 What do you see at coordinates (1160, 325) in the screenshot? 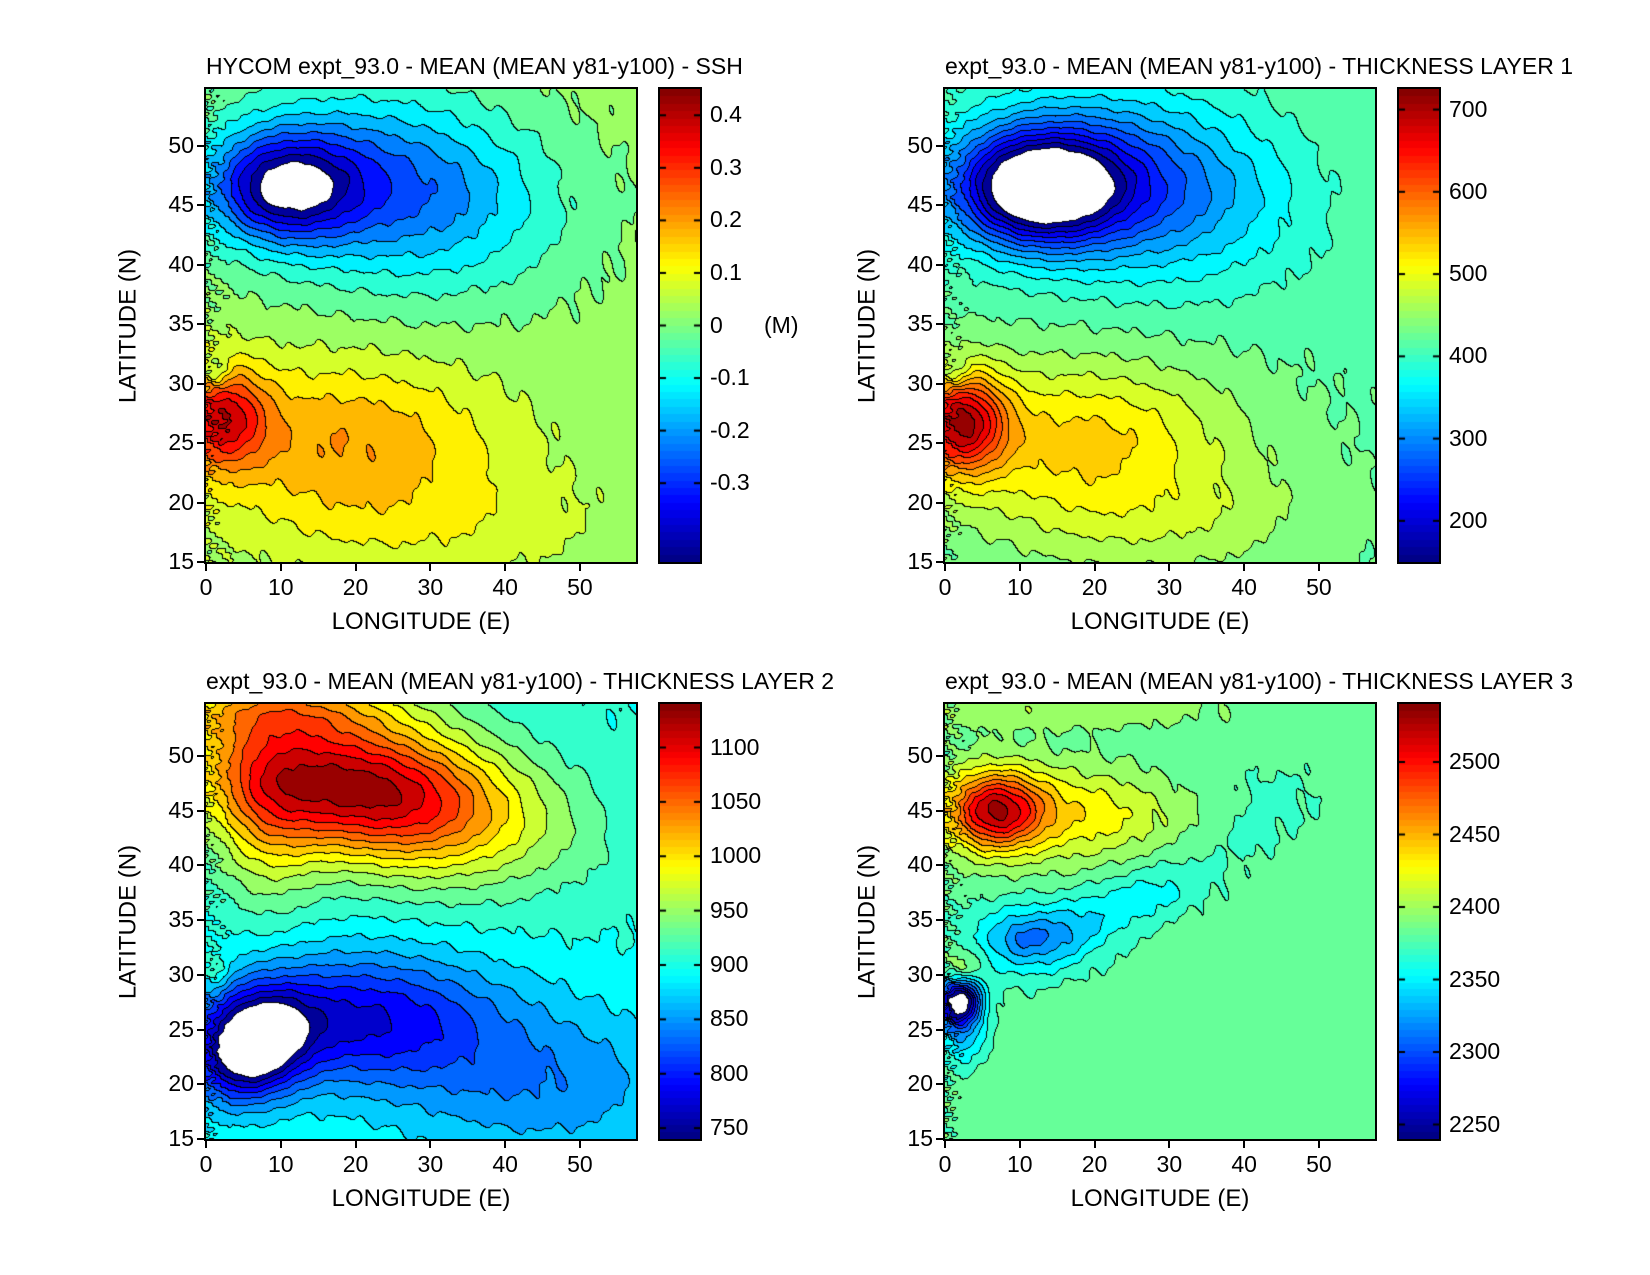
I see `contour-plot-layer1` at bounding box center [1160, 325].